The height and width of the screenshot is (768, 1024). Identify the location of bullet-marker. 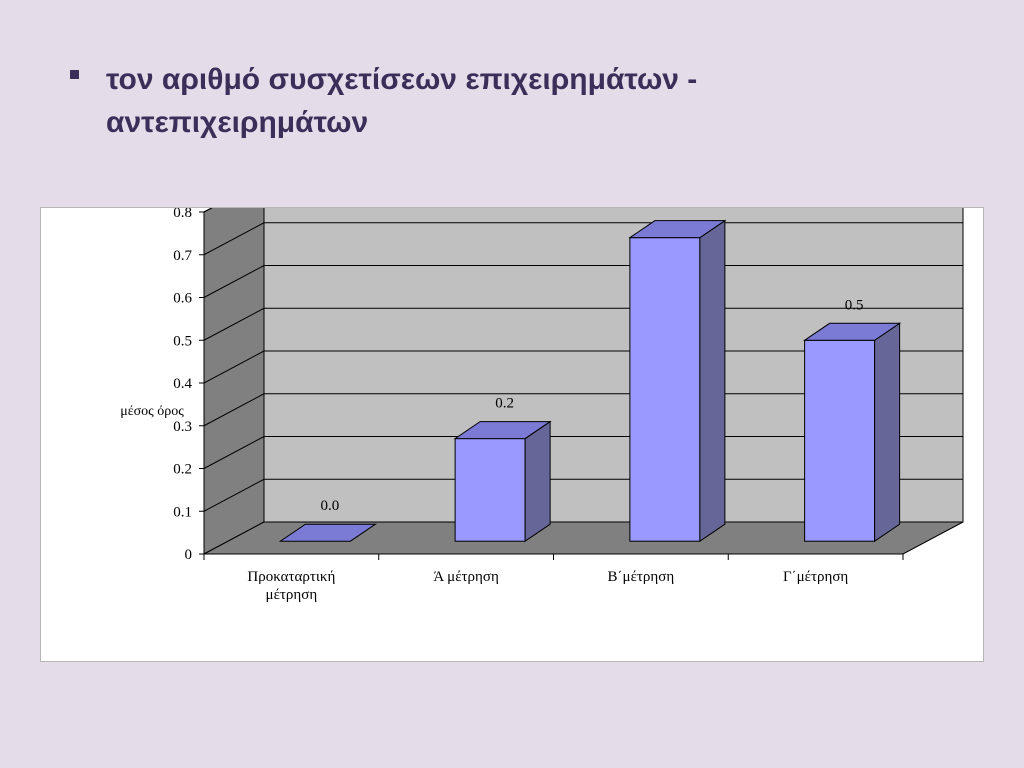
(74, 74).